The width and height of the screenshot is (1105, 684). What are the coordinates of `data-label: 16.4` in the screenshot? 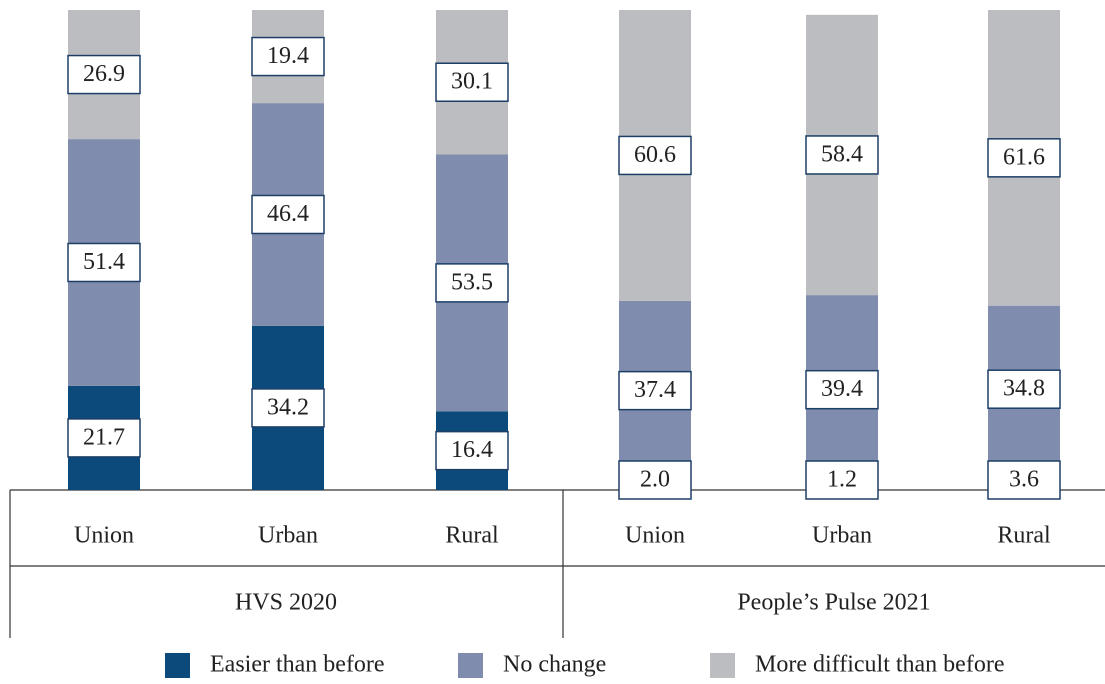 It's located at (472, 450).